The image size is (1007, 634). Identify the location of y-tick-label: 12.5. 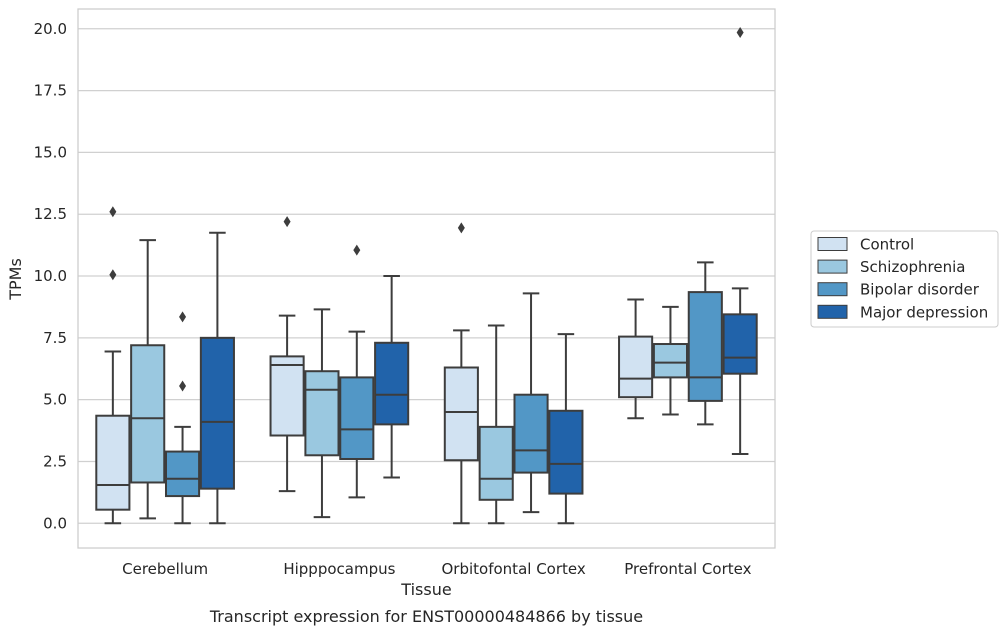
(50, 214).